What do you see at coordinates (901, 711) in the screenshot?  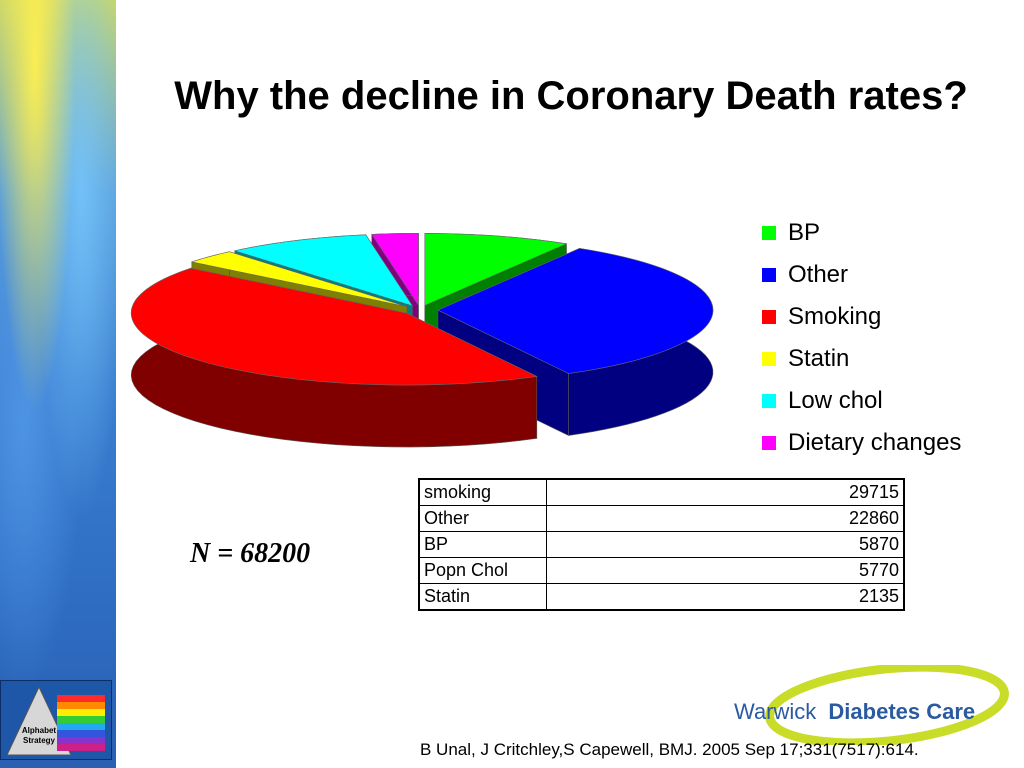 I see `logo-text-diabetes-care: Diabetes Care` at bounding box center [901, 711].